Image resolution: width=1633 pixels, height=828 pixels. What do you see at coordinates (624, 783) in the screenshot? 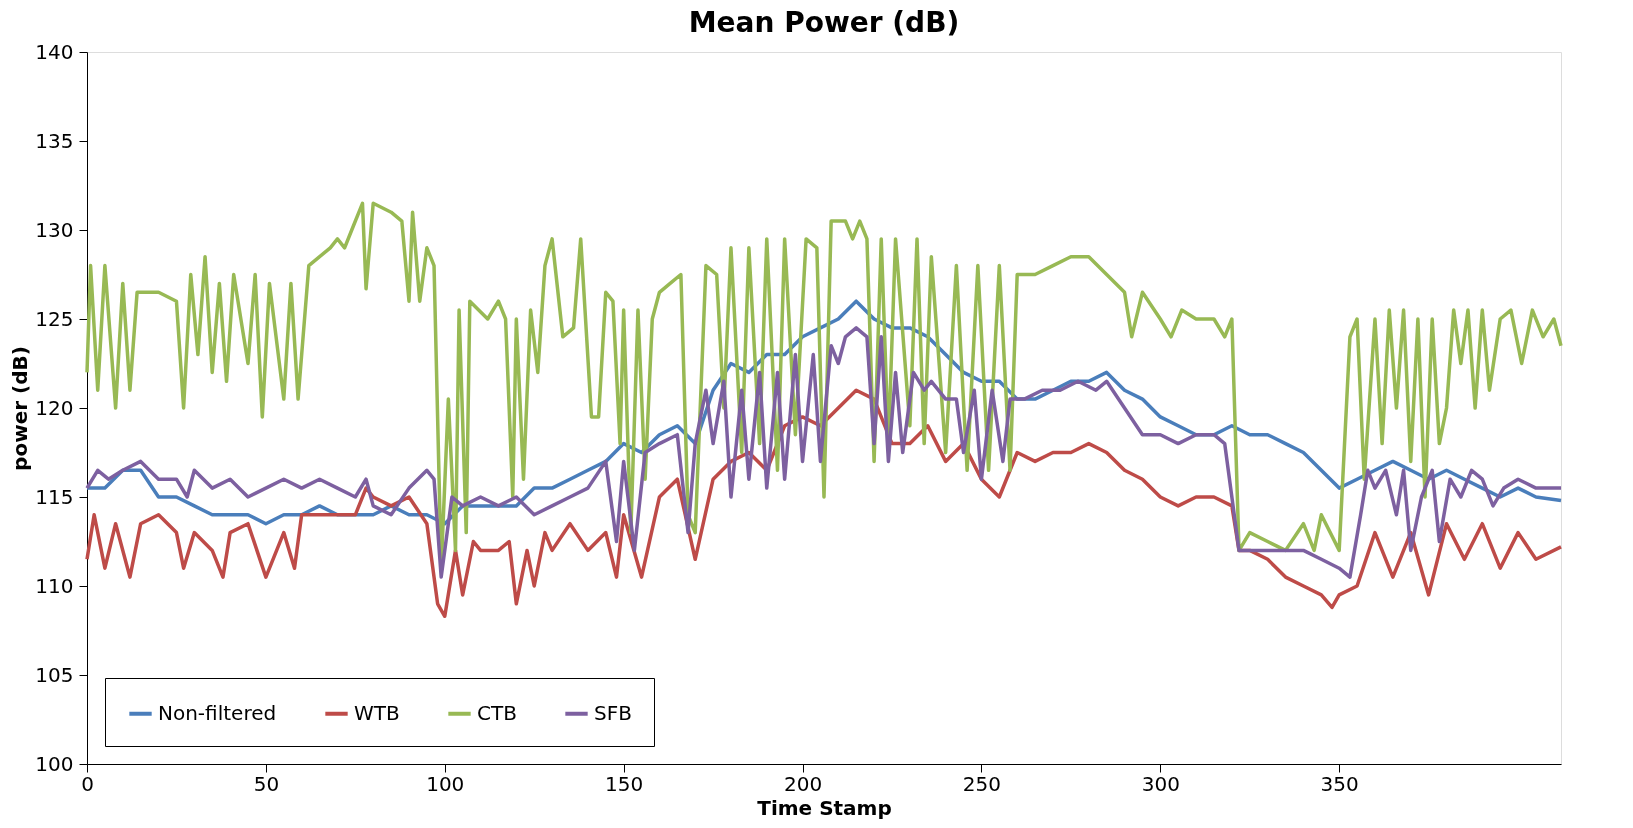
I see `x-tick-label: 150` at bounding box center [624, 783].